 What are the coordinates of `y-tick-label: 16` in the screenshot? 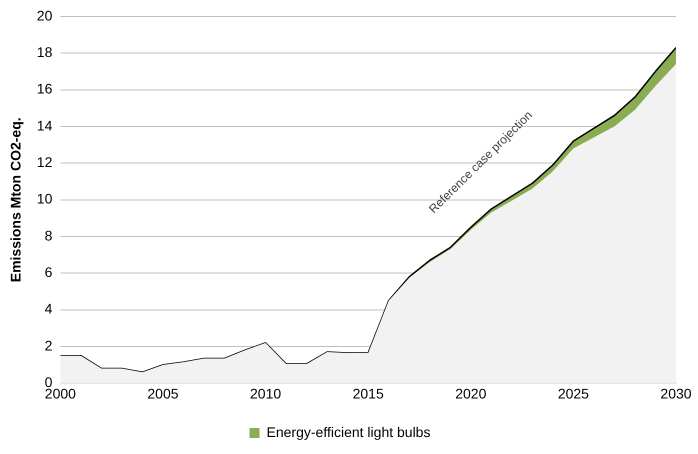 It's located at (44, 88).